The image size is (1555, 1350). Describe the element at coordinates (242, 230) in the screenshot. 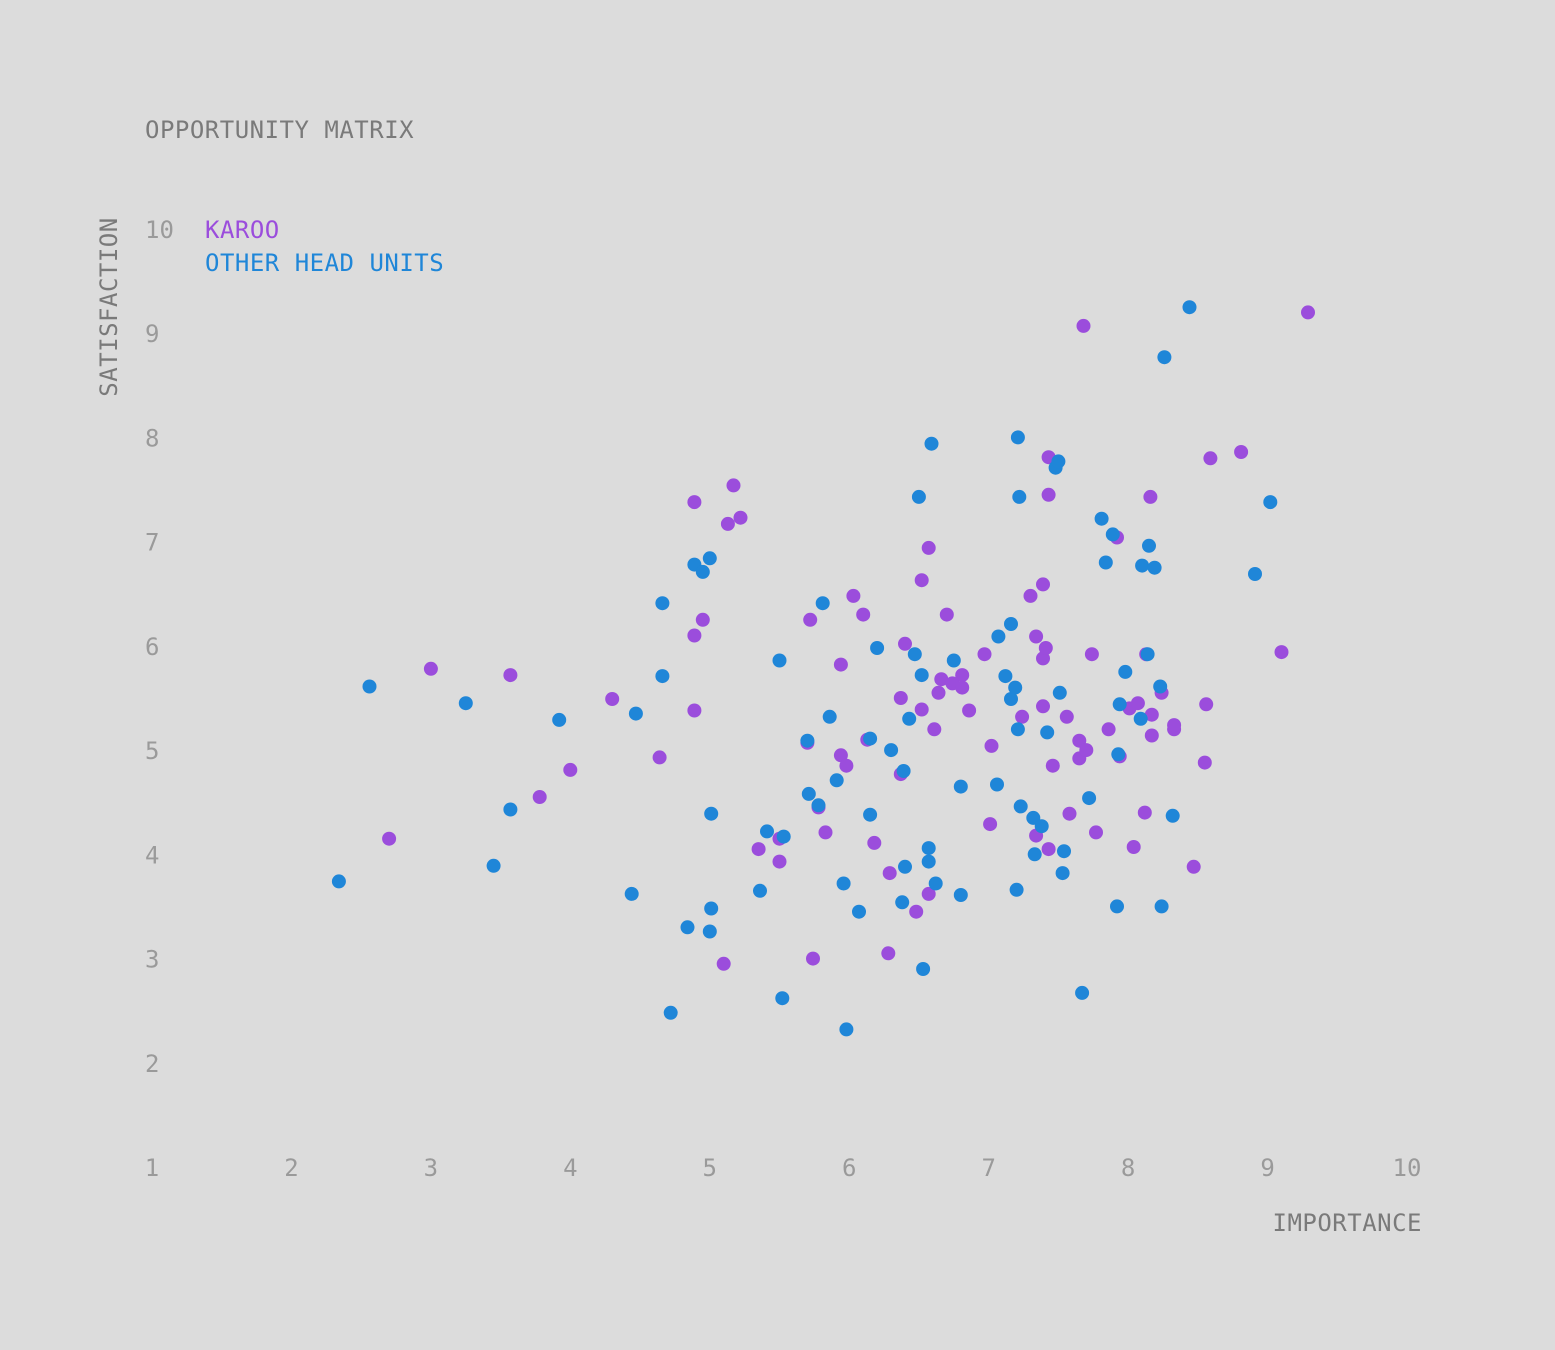

I see `legend-entry-karoo: KAROO` at that location.